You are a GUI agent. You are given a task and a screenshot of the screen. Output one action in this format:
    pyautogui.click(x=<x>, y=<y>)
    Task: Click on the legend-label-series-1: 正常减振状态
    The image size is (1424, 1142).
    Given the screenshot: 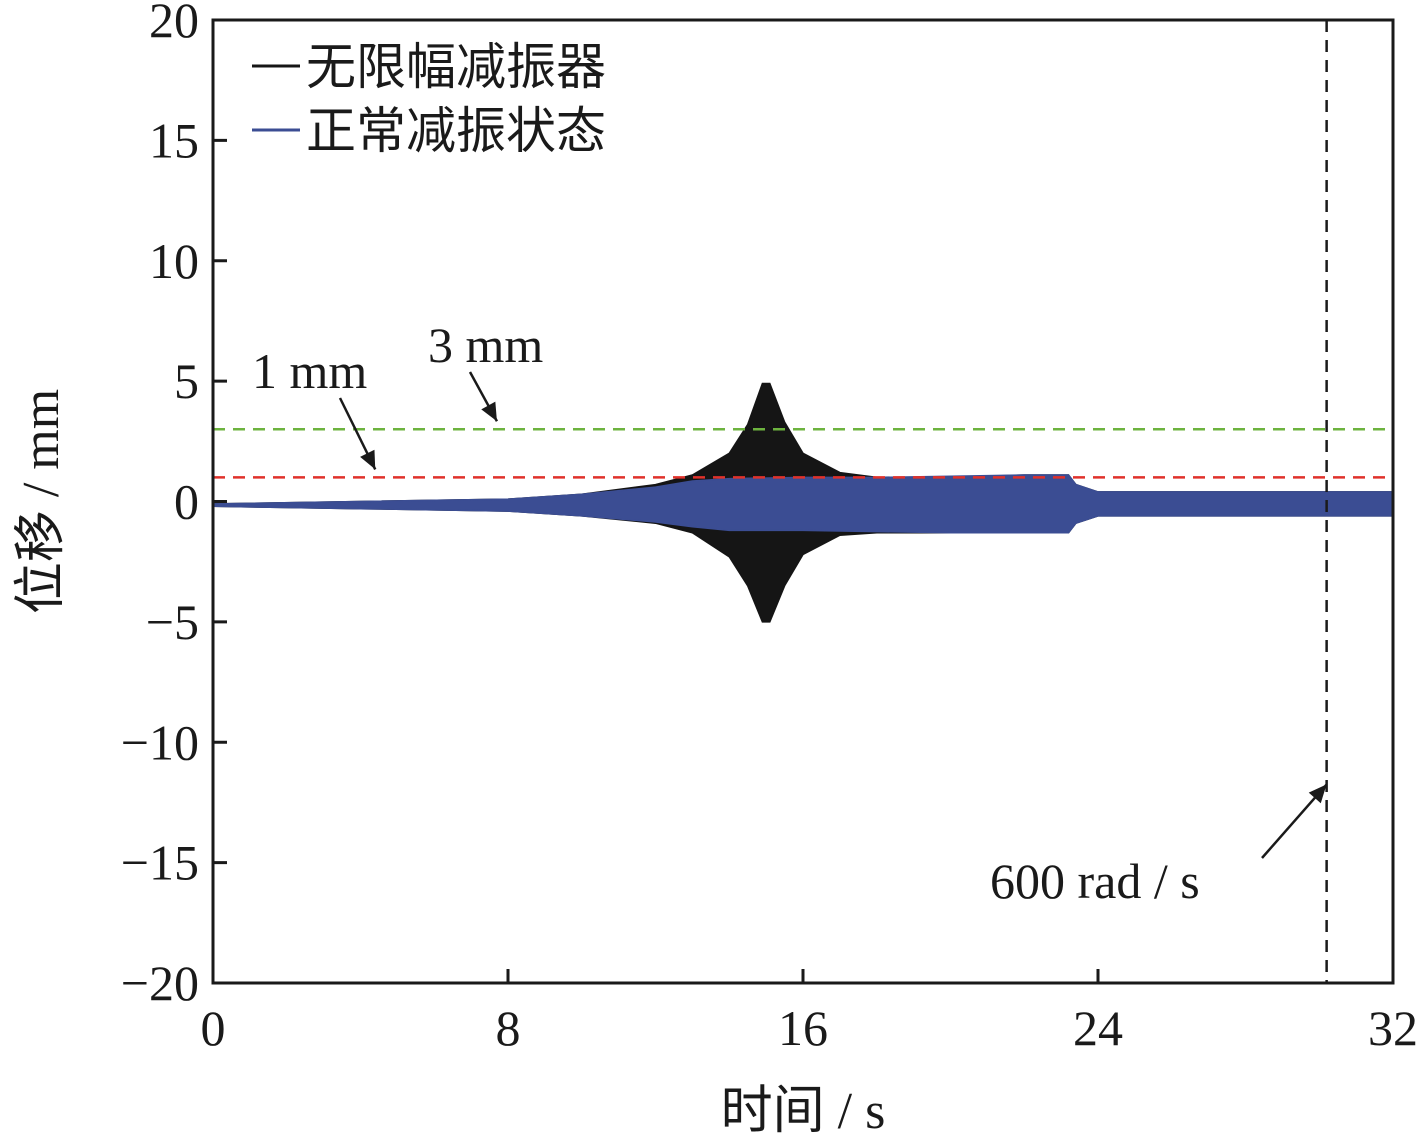 What is the action you would take?
    pyautogui.click(x=456, y=131)
    